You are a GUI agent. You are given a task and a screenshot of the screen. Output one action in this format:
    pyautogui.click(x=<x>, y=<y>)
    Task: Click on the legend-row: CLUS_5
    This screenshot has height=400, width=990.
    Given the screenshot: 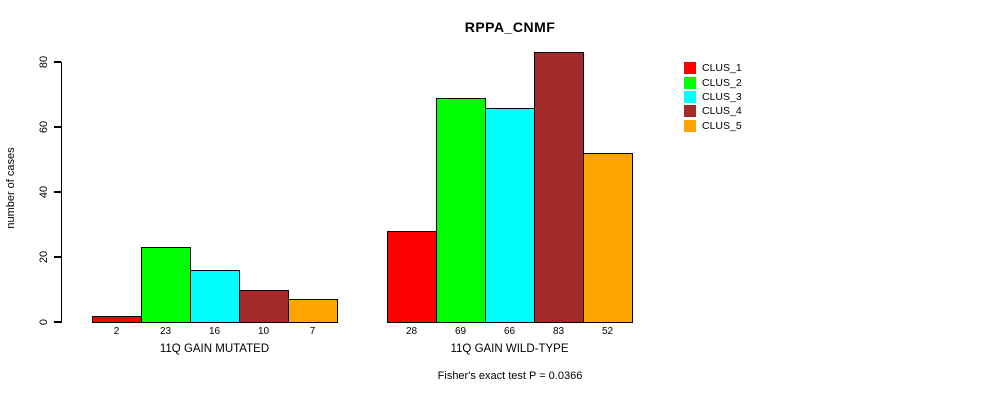 What is the action you would take?
    pyautogui.click(x=713, y=126)
    